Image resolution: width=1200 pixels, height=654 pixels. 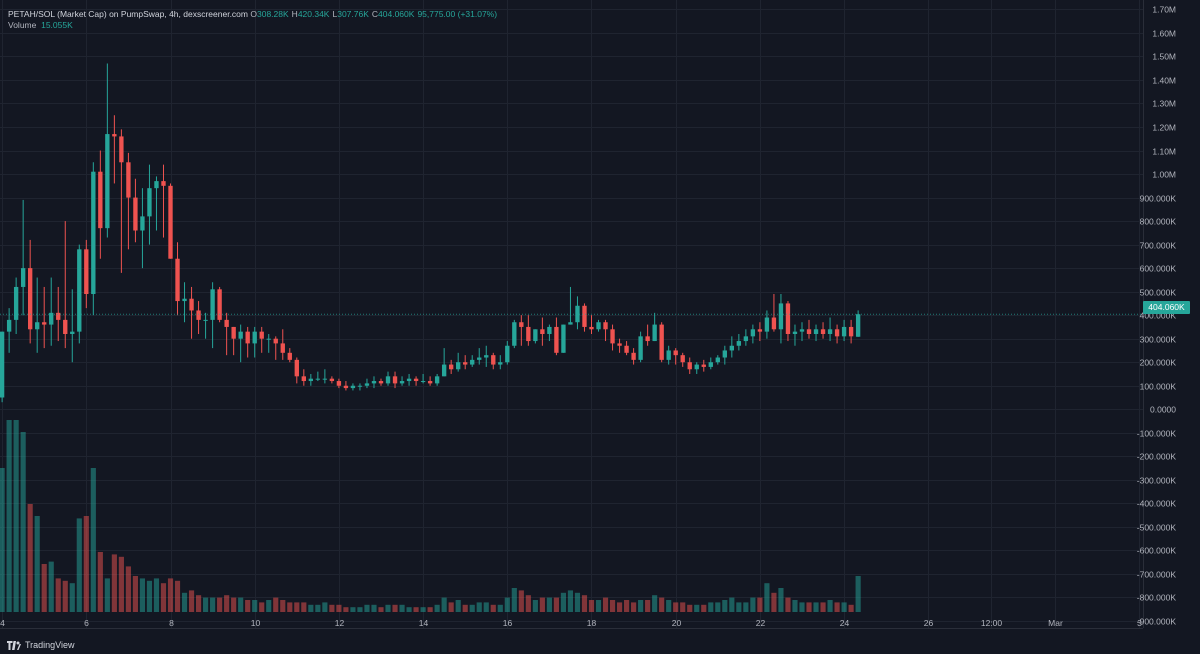 What do you see at coordinates (1164, 10) in the screenshot?
I see `price-tick-label: 1.70M` at bounding box center [1164, 10].